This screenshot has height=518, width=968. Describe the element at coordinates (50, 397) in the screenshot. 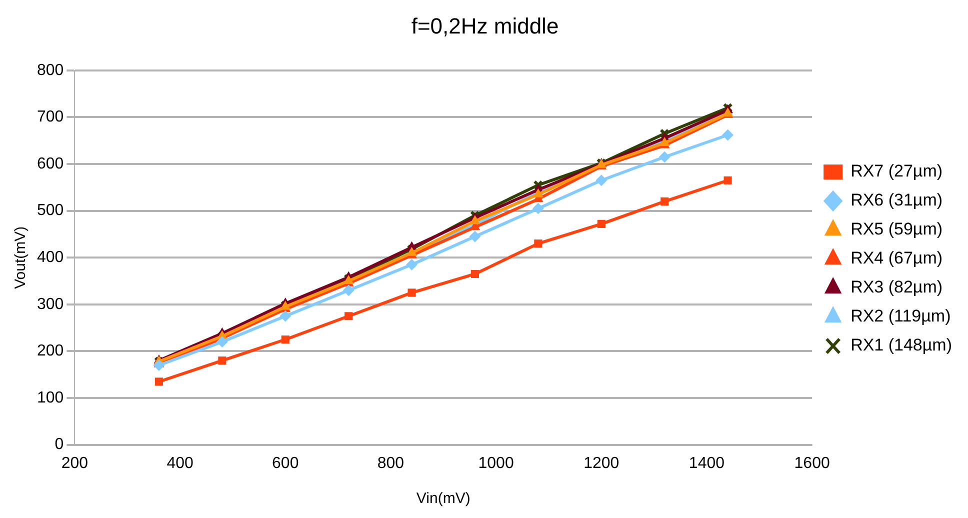

I see `y-tick-label: 100` at that location.